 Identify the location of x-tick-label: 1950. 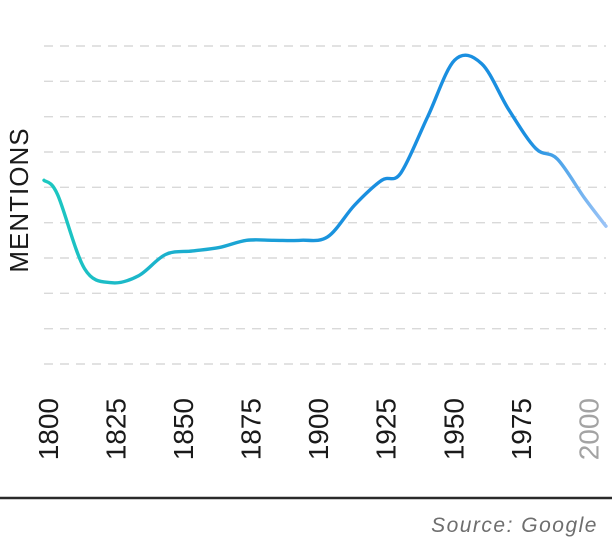
(453, 429).